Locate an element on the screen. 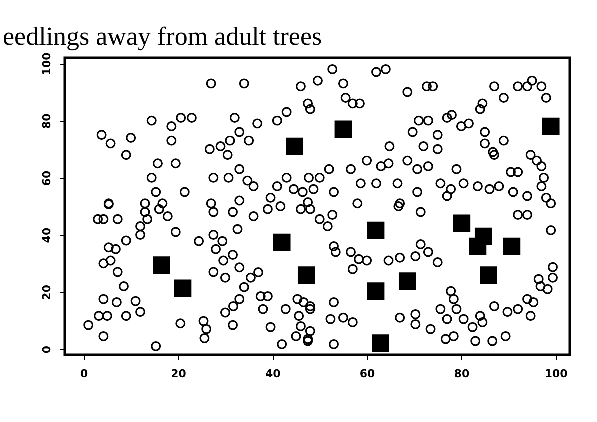  x-tick-label: 20 is located at coordinates (179, 374).